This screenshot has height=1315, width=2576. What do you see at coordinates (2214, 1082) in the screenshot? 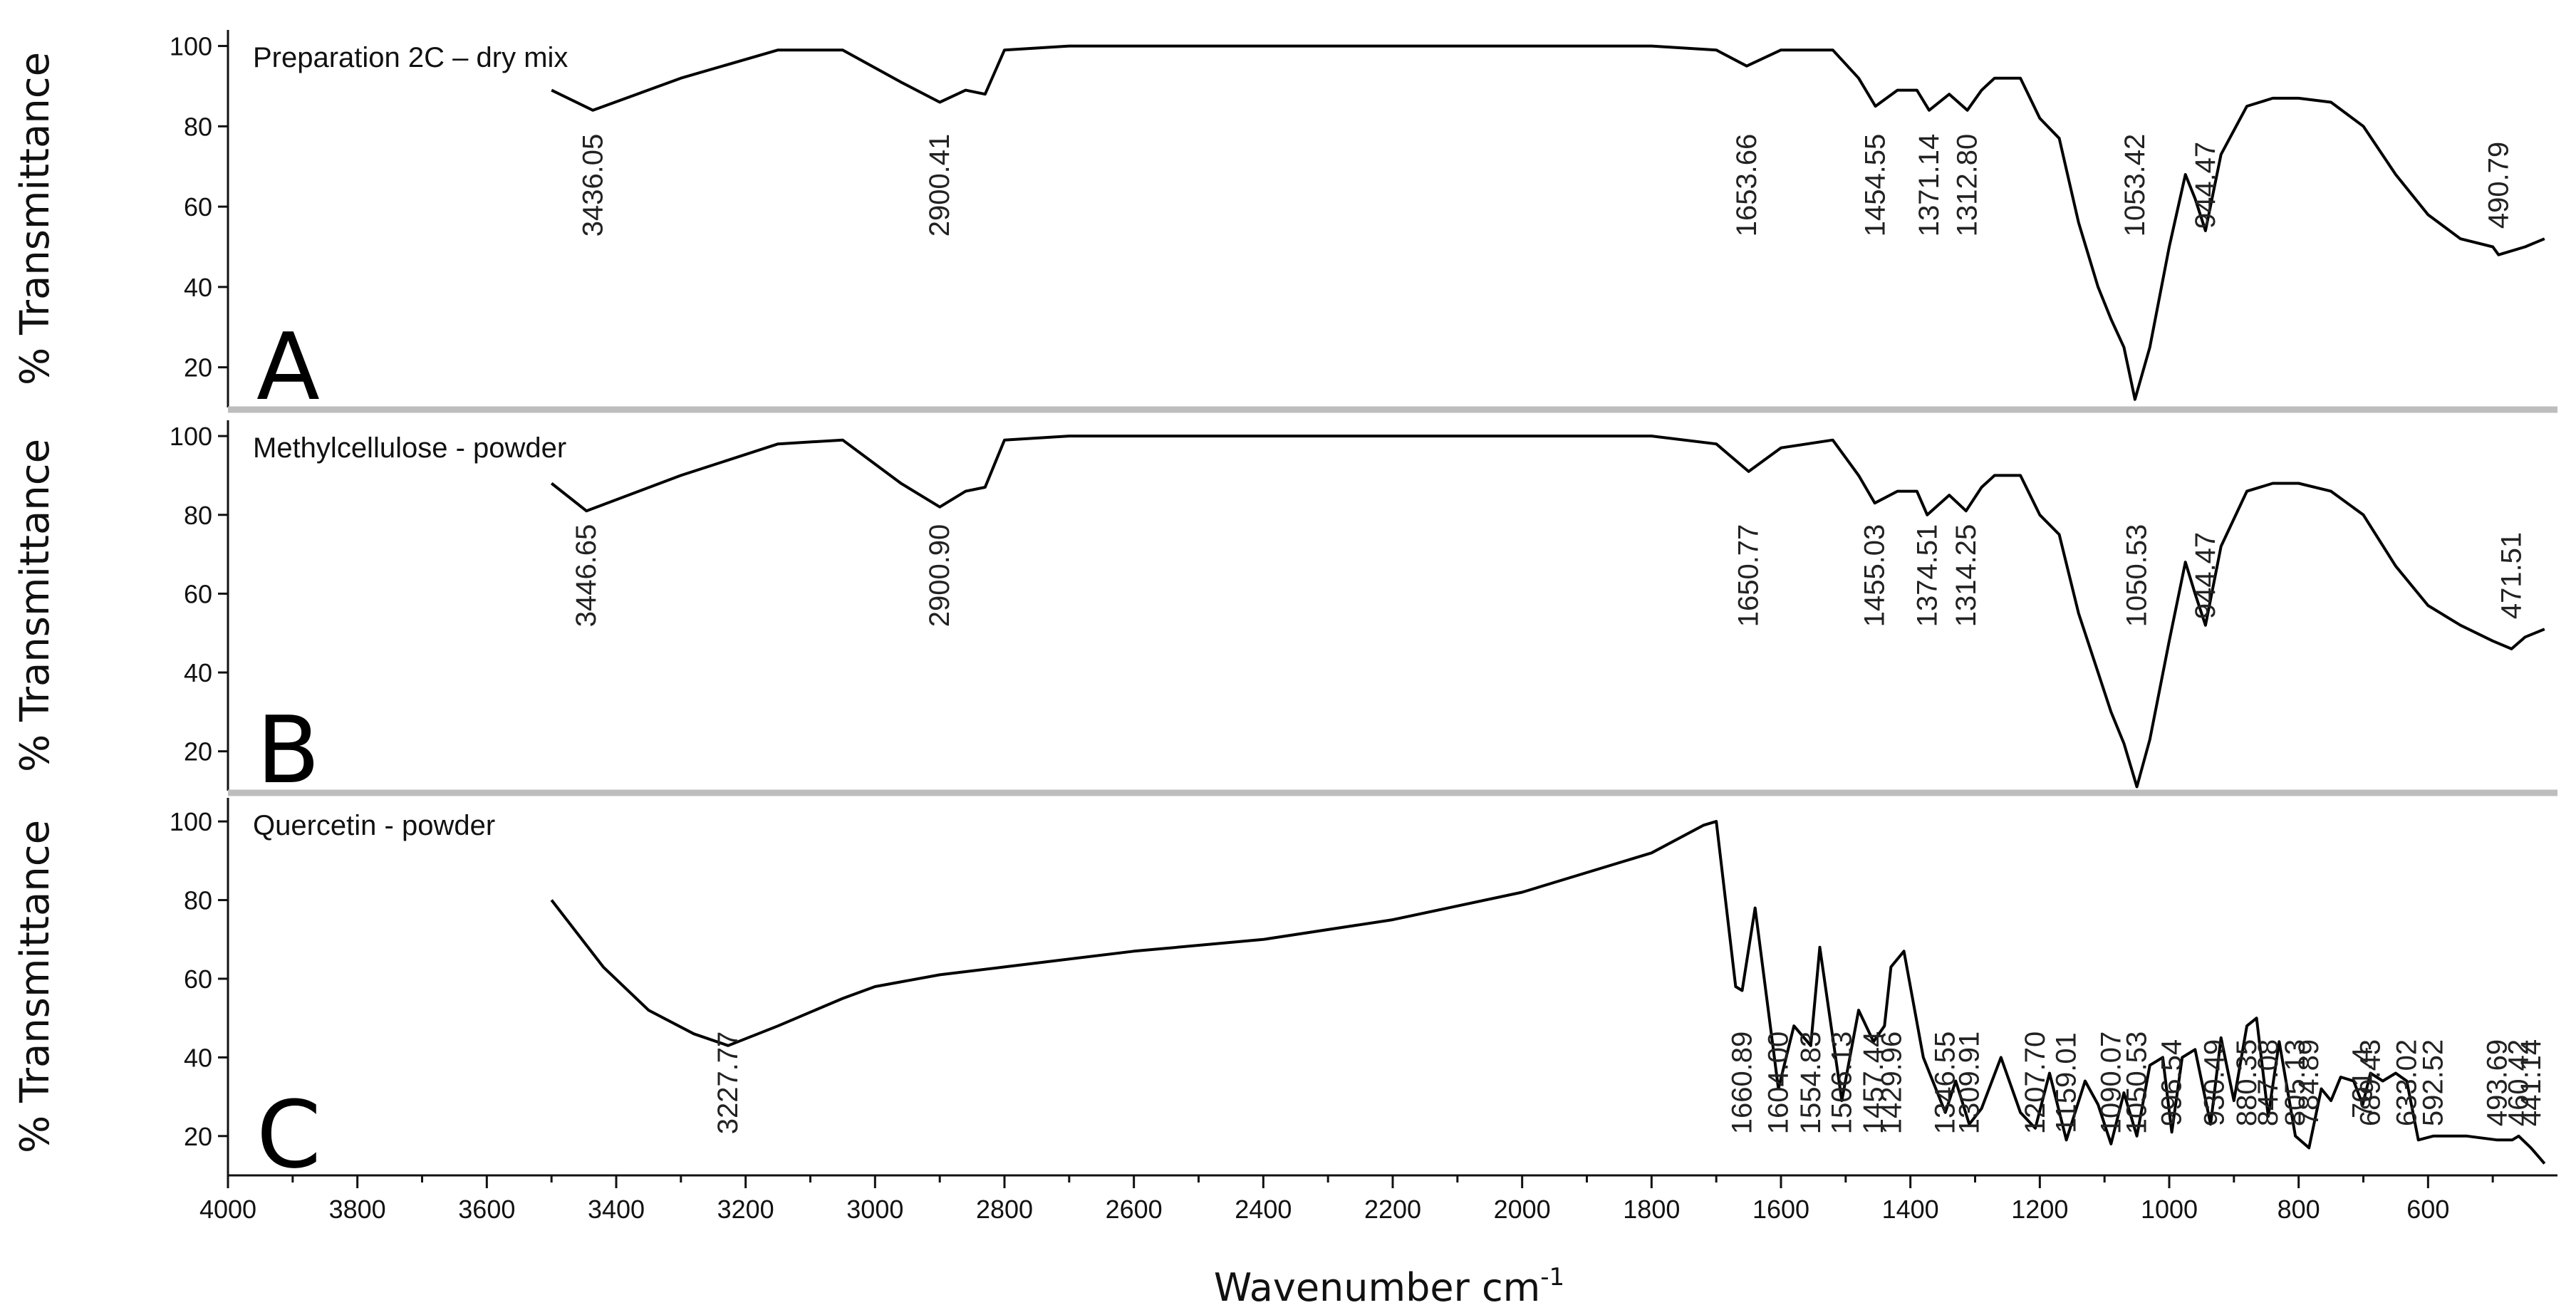
I see `peak-label: 930.49` at bounding box center [2214, 1082].